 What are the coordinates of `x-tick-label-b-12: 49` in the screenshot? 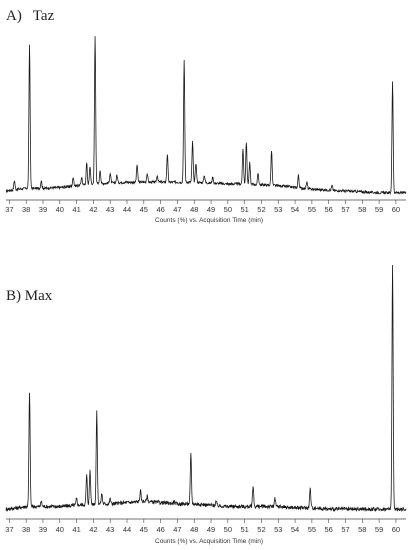 It's located at (211, 529).